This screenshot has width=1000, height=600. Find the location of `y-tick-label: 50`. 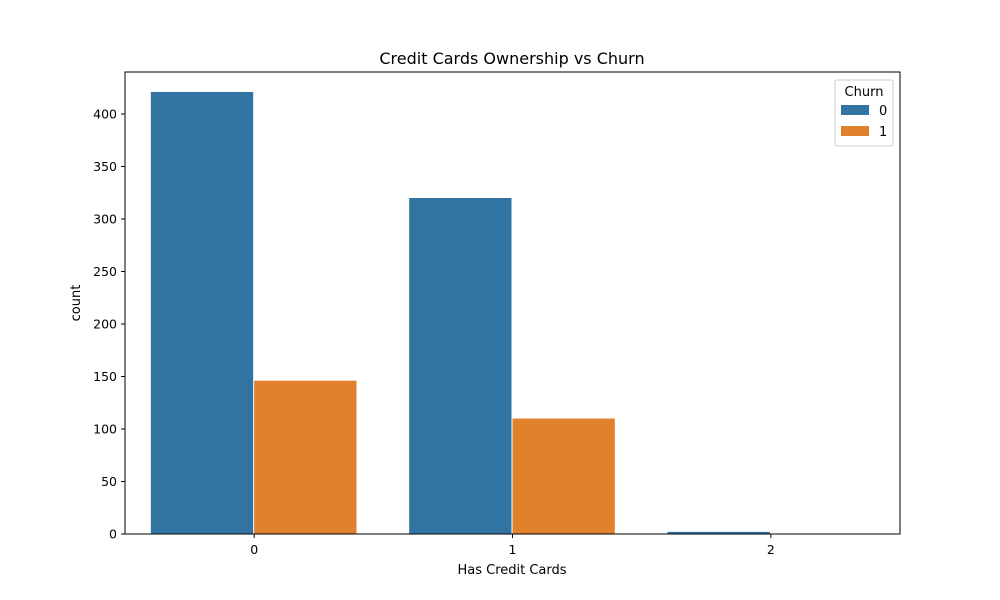

y-tick-label: 50 is located at coordinates (109, 481).